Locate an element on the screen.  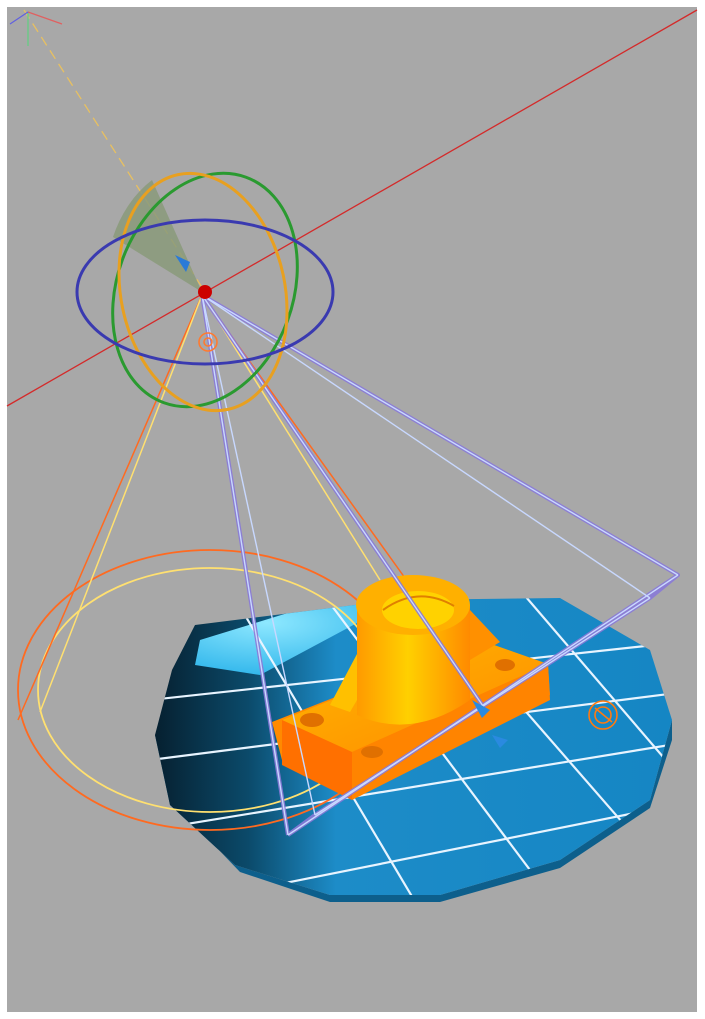
rotate-gizmo-icon is located at coordinates (205, 290).